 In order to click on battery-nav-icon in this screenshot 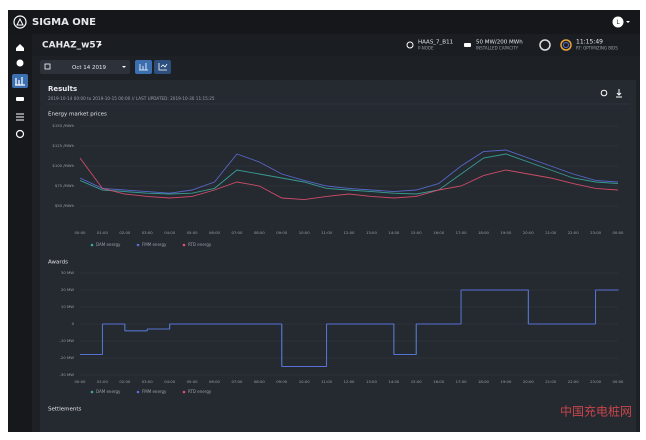, I will do `click(20, 99)`.